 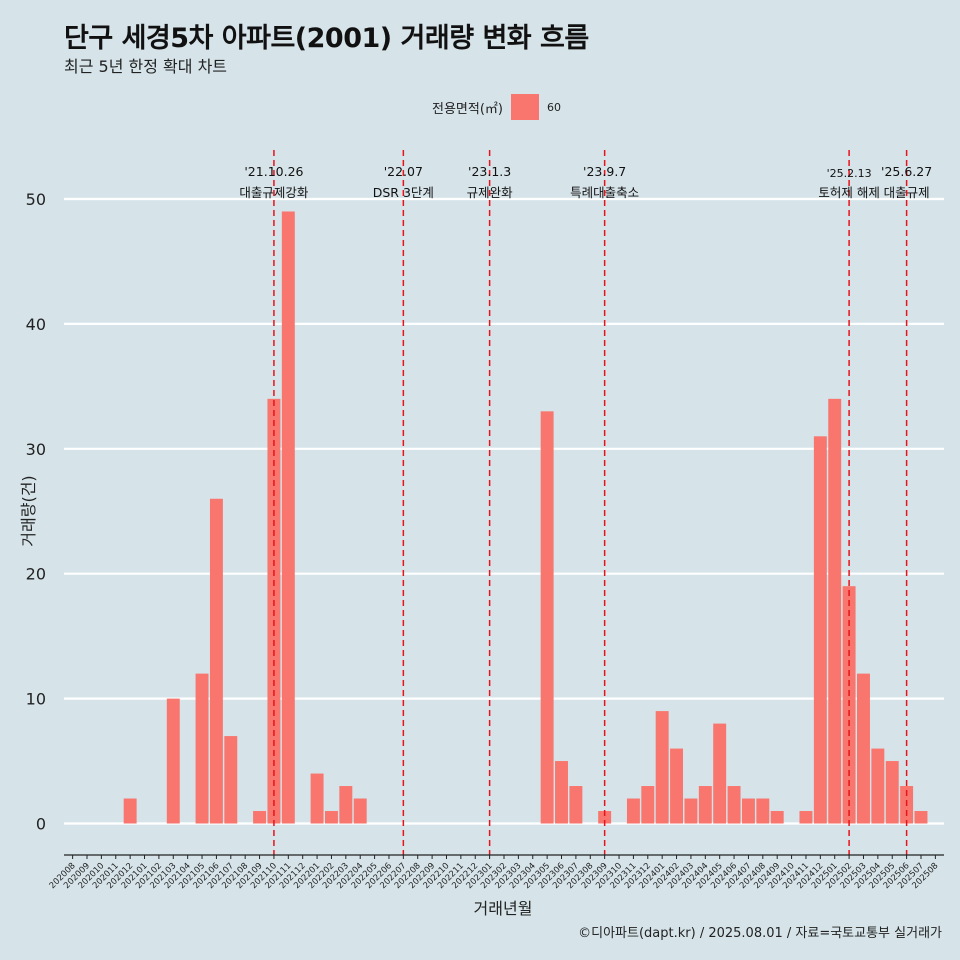 I want to click on event-name-label: 규제완화, so click(x=490, y=192).